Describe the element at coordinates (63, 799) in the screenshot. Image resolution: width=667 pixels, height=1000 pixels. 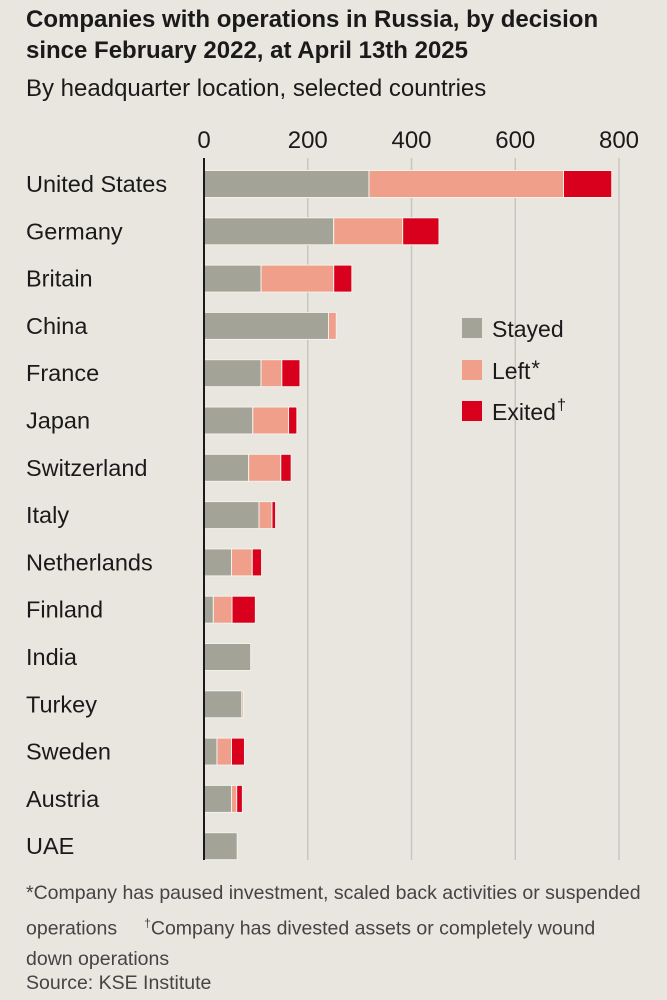
I see `category-label: Austria` at that location.